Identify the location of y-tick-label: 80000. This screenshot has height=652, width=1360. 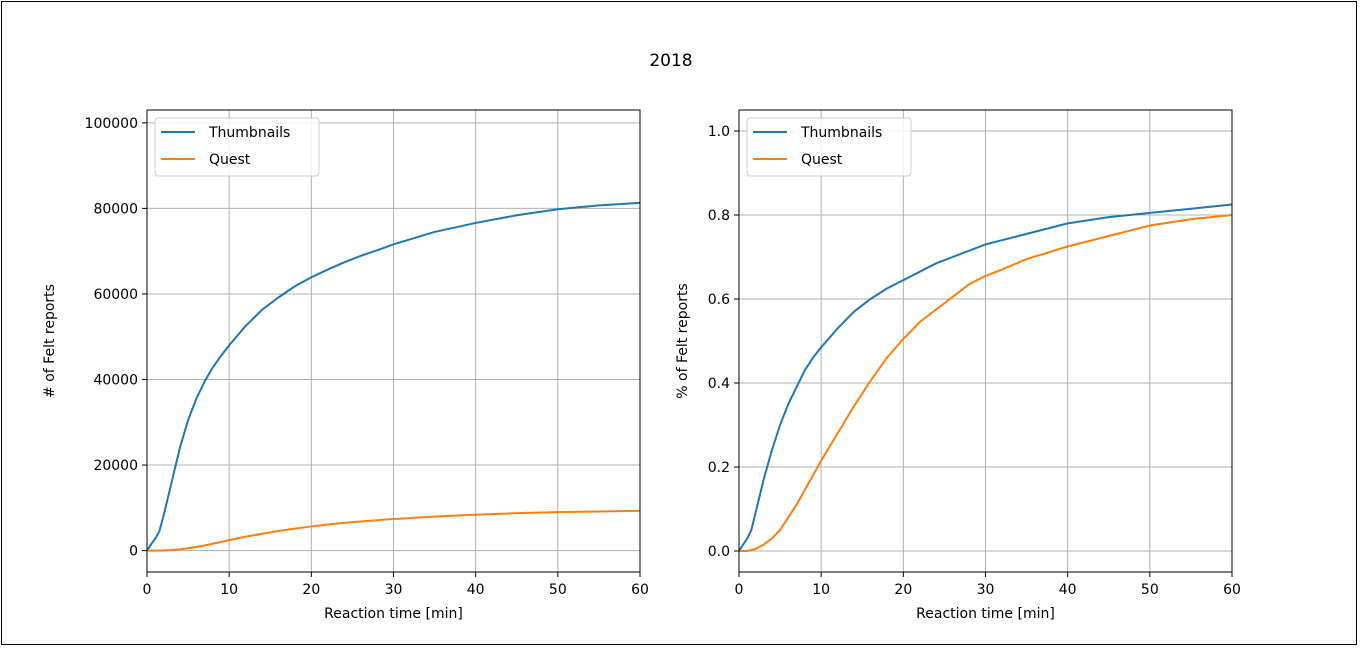
(115, 209).